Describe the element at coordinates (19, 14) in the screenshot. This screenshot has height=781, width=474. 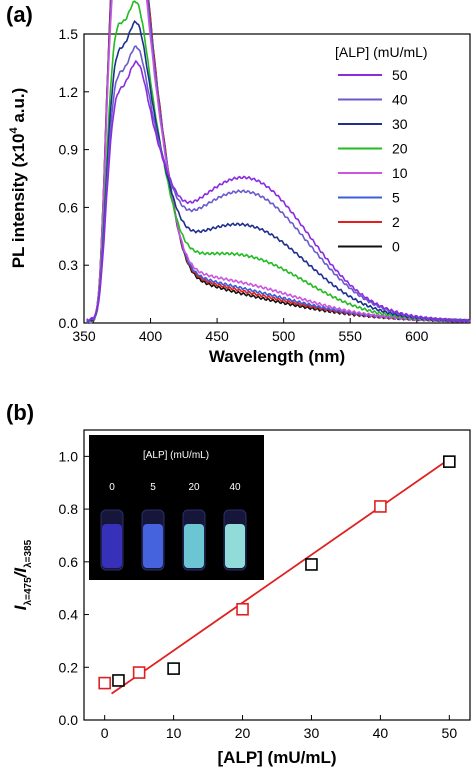
I see `panel-a-label: (a)` at that location.